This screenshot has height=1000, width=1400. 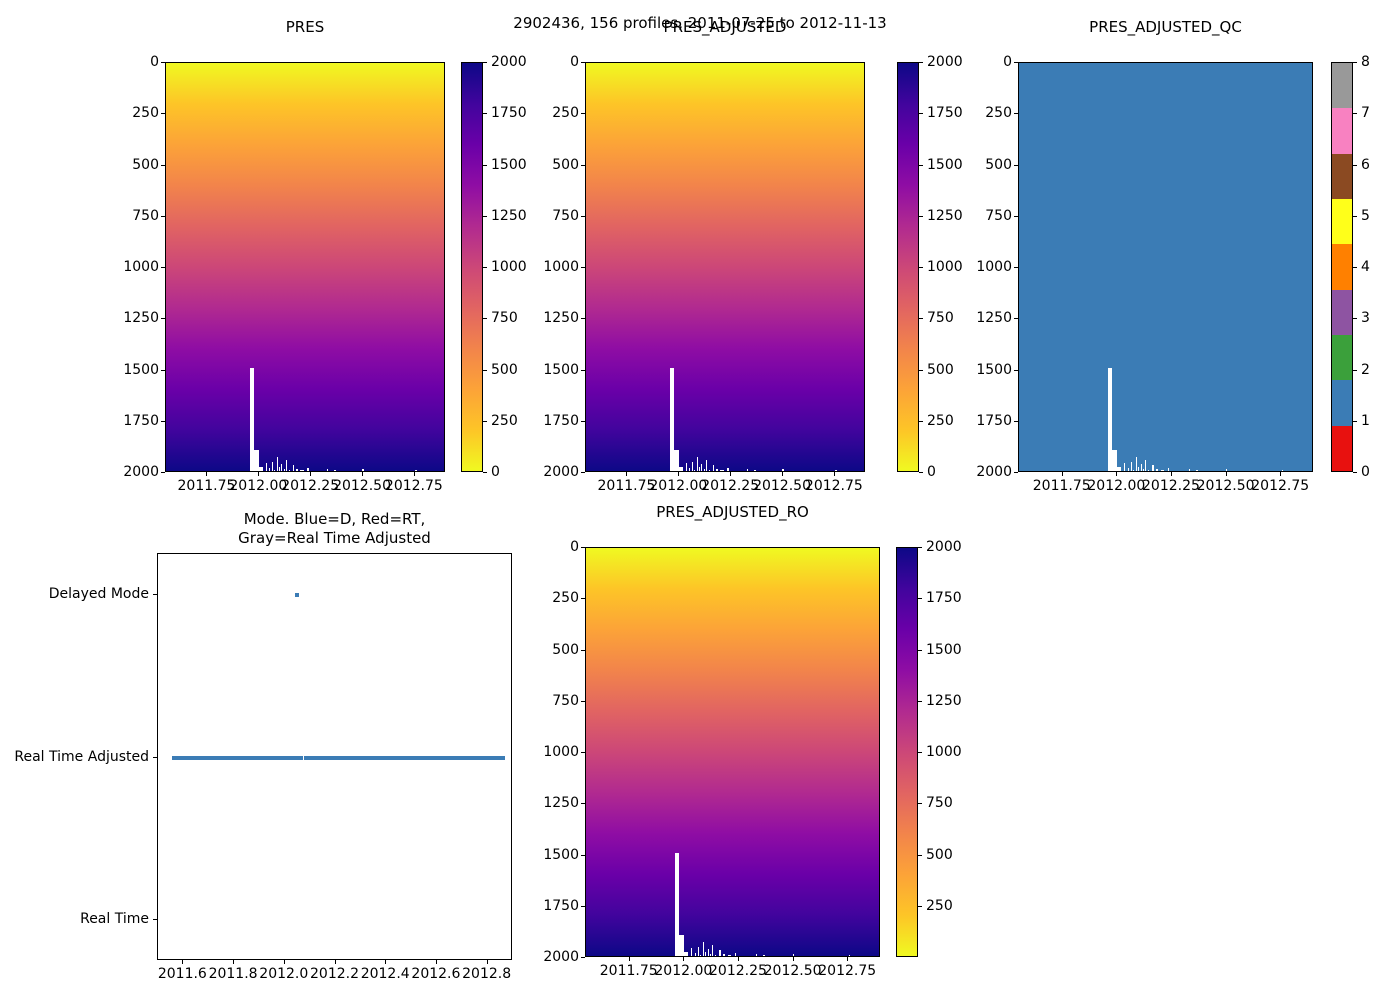 What do you see at coordinates (561, 318) in the screenshot?
I see `y-tick-label: 1250` at bounding box center [561, 318].